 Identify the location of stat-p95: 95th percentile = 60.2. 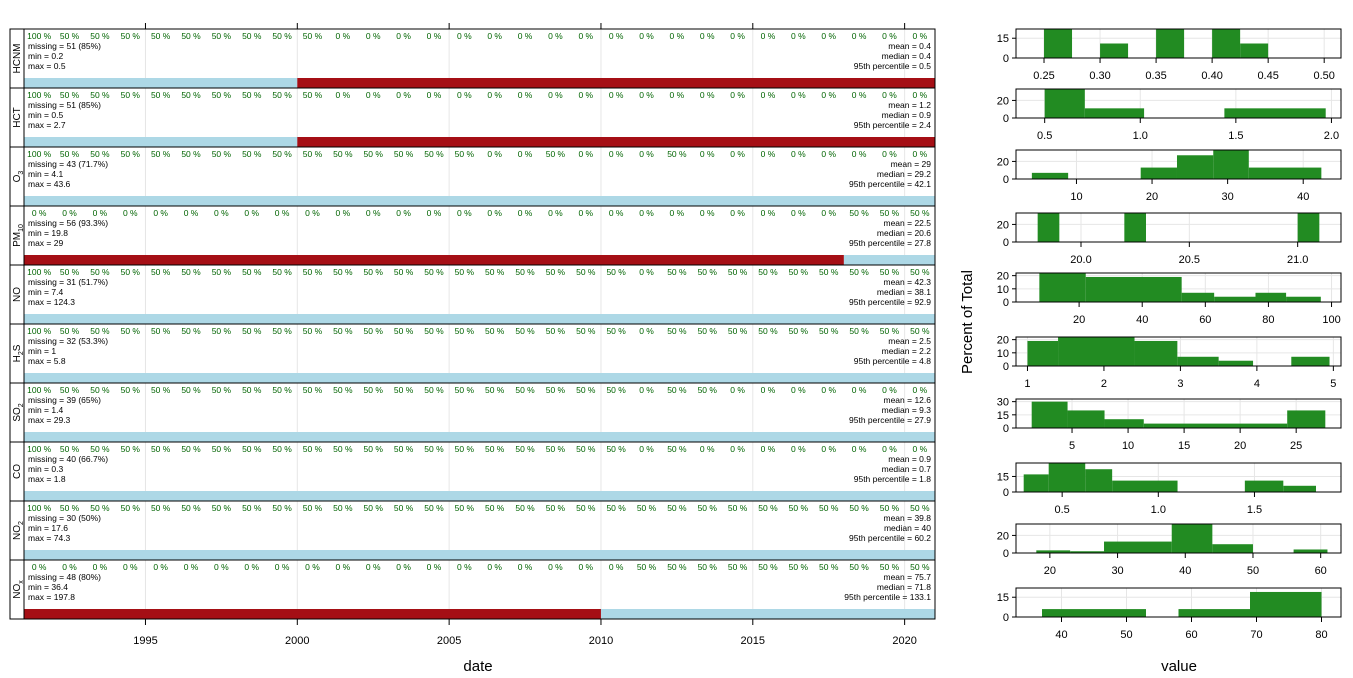
(890, 538).